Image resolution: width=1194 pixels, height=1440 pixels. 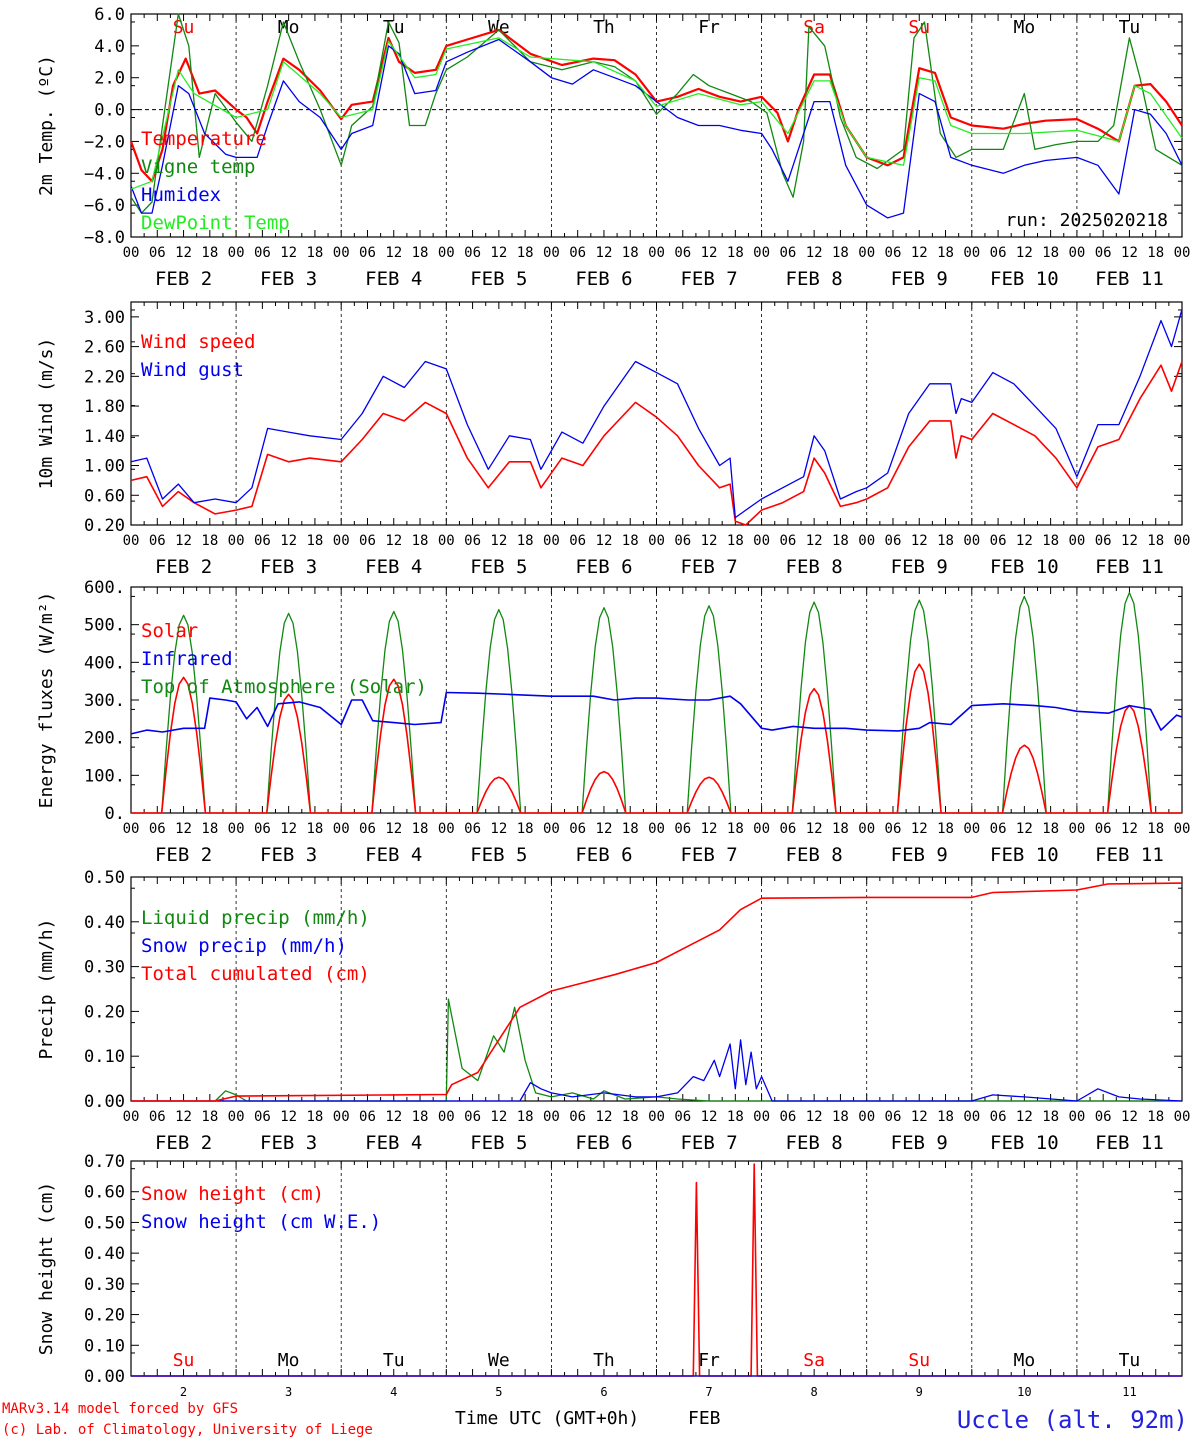 I want to click on legend-entry: Snow height (cm W.E.), so click(x=261, y=1222).